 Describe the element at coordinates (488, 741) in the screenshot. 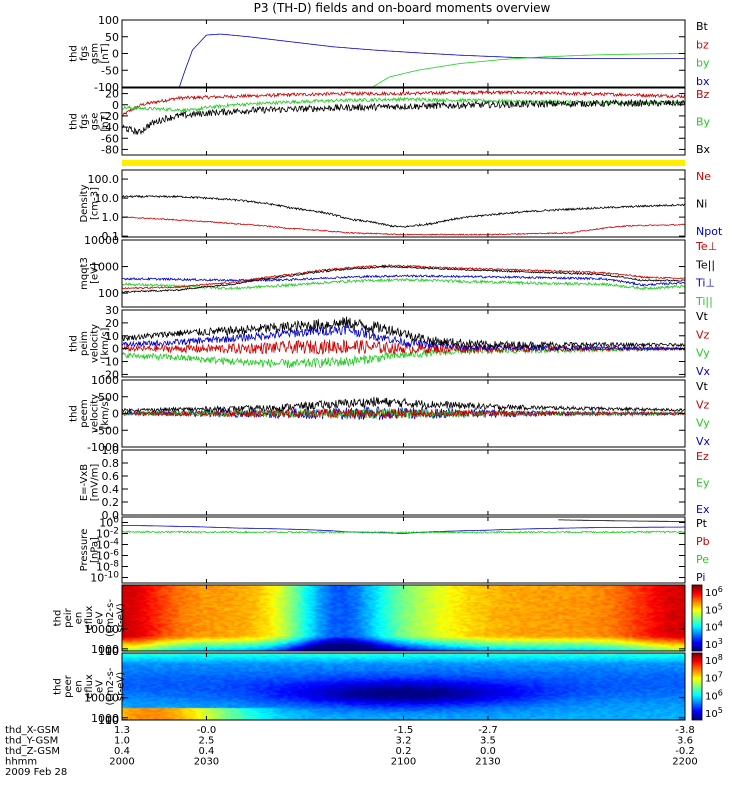

I see `xaxis-value: 3.5` at that location.